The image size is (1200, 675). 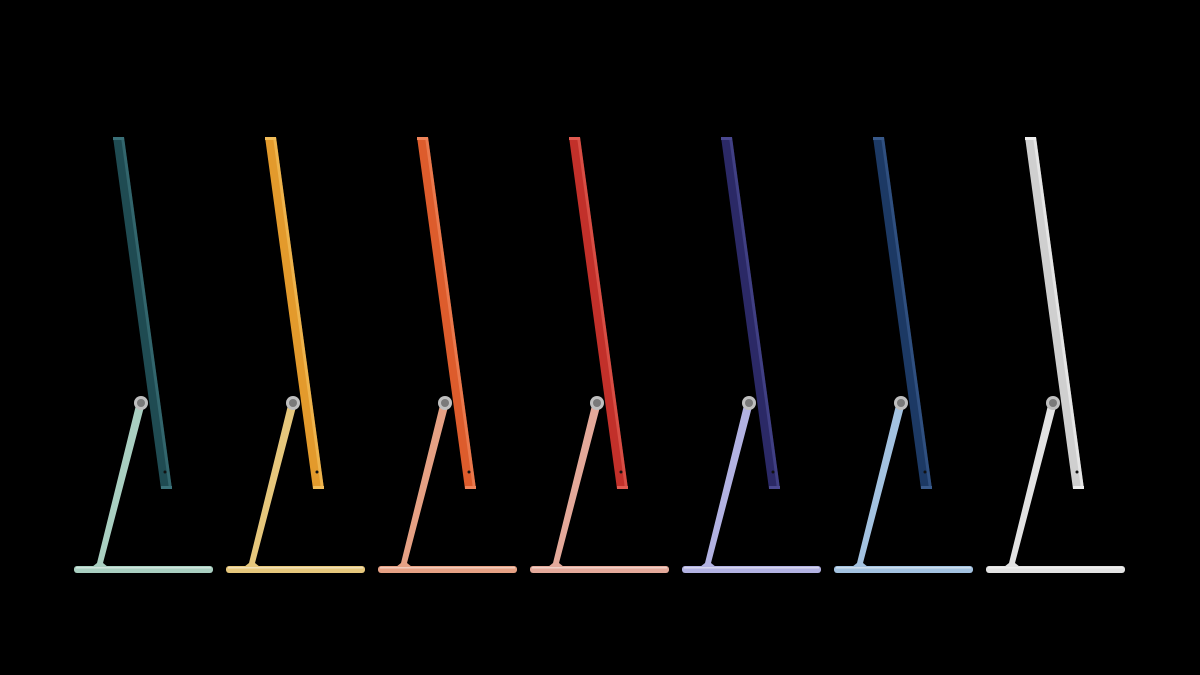 I want to click on imac-blue, so click(x=903, y=355).